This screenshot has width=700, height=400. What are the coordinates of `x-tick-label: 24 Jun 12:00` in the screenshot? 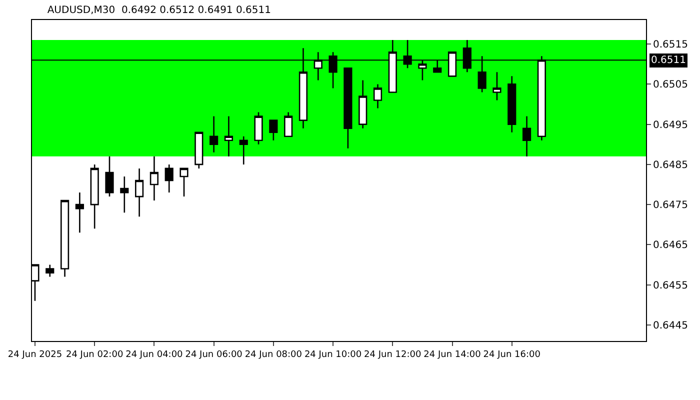 It's located at (393, 355).